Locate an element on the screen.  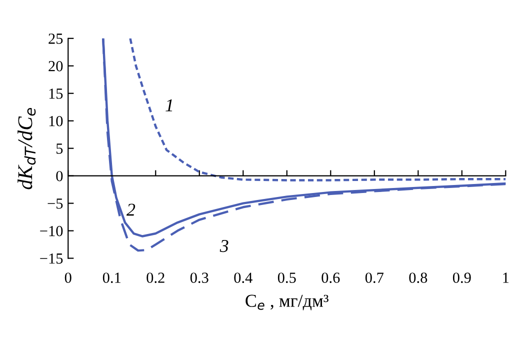
y-tick-label: −5 is located at coordinates (55, 203).